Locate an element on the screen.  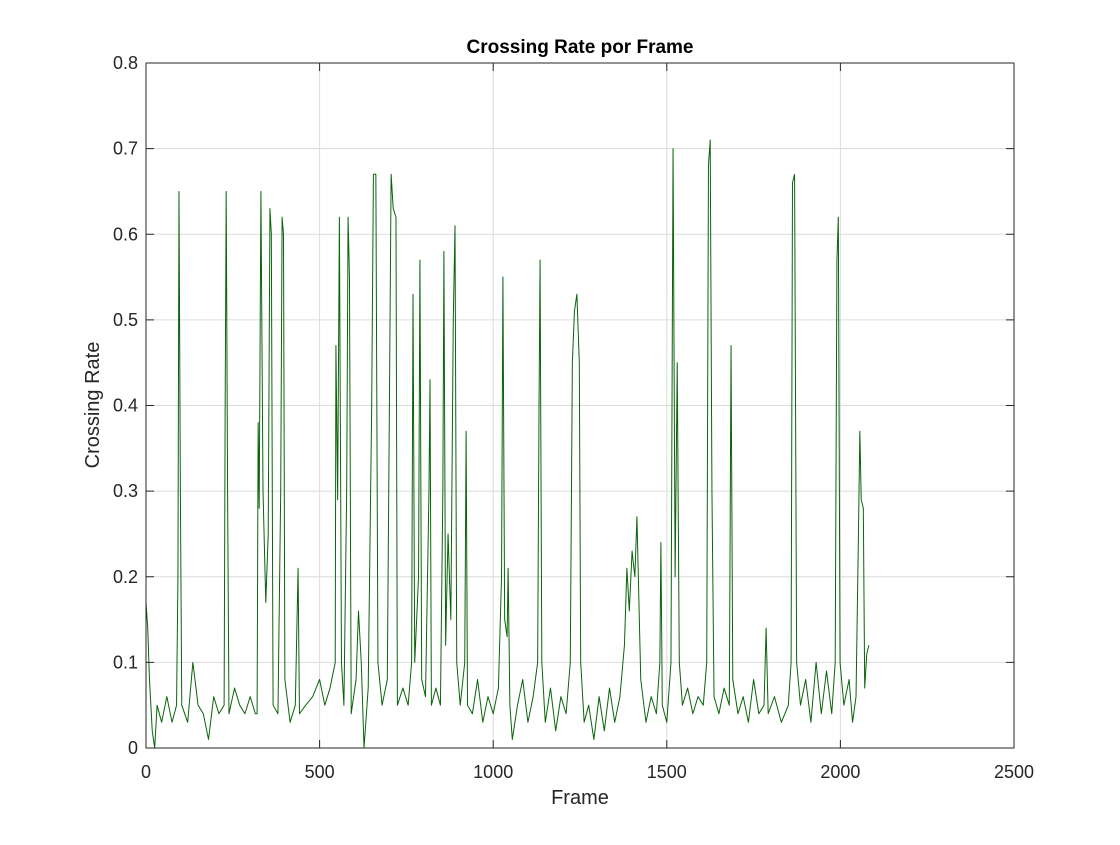
x-tick-label: 2500 is located at coordinates (1014, 772).